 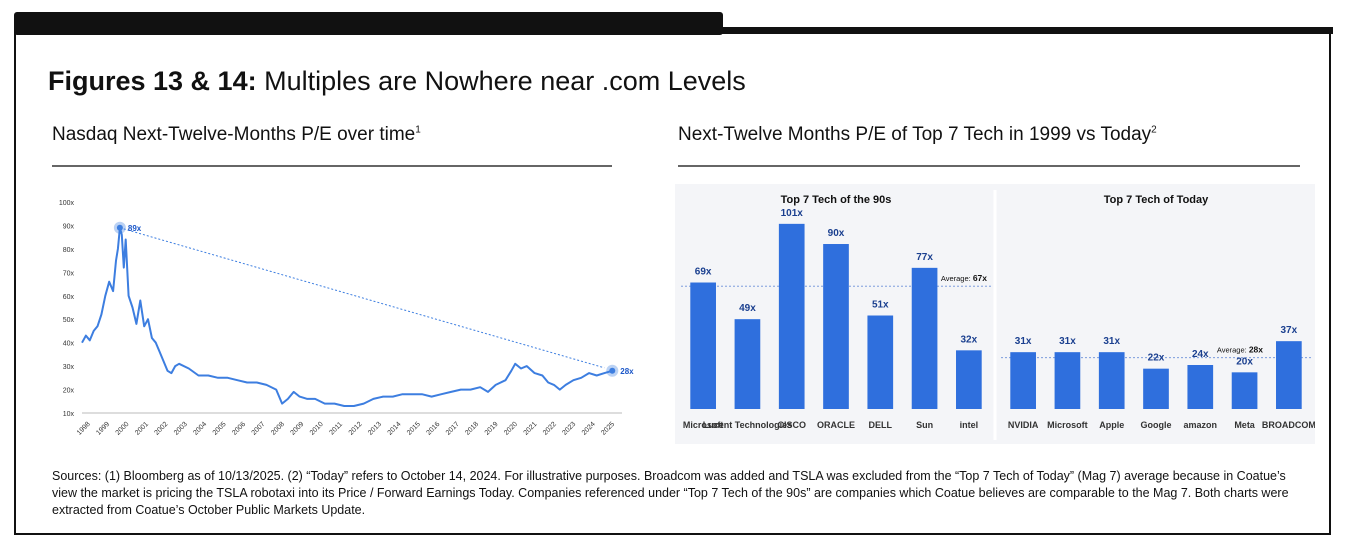 I want to click on header-rule, so click(x=1028, y=30).